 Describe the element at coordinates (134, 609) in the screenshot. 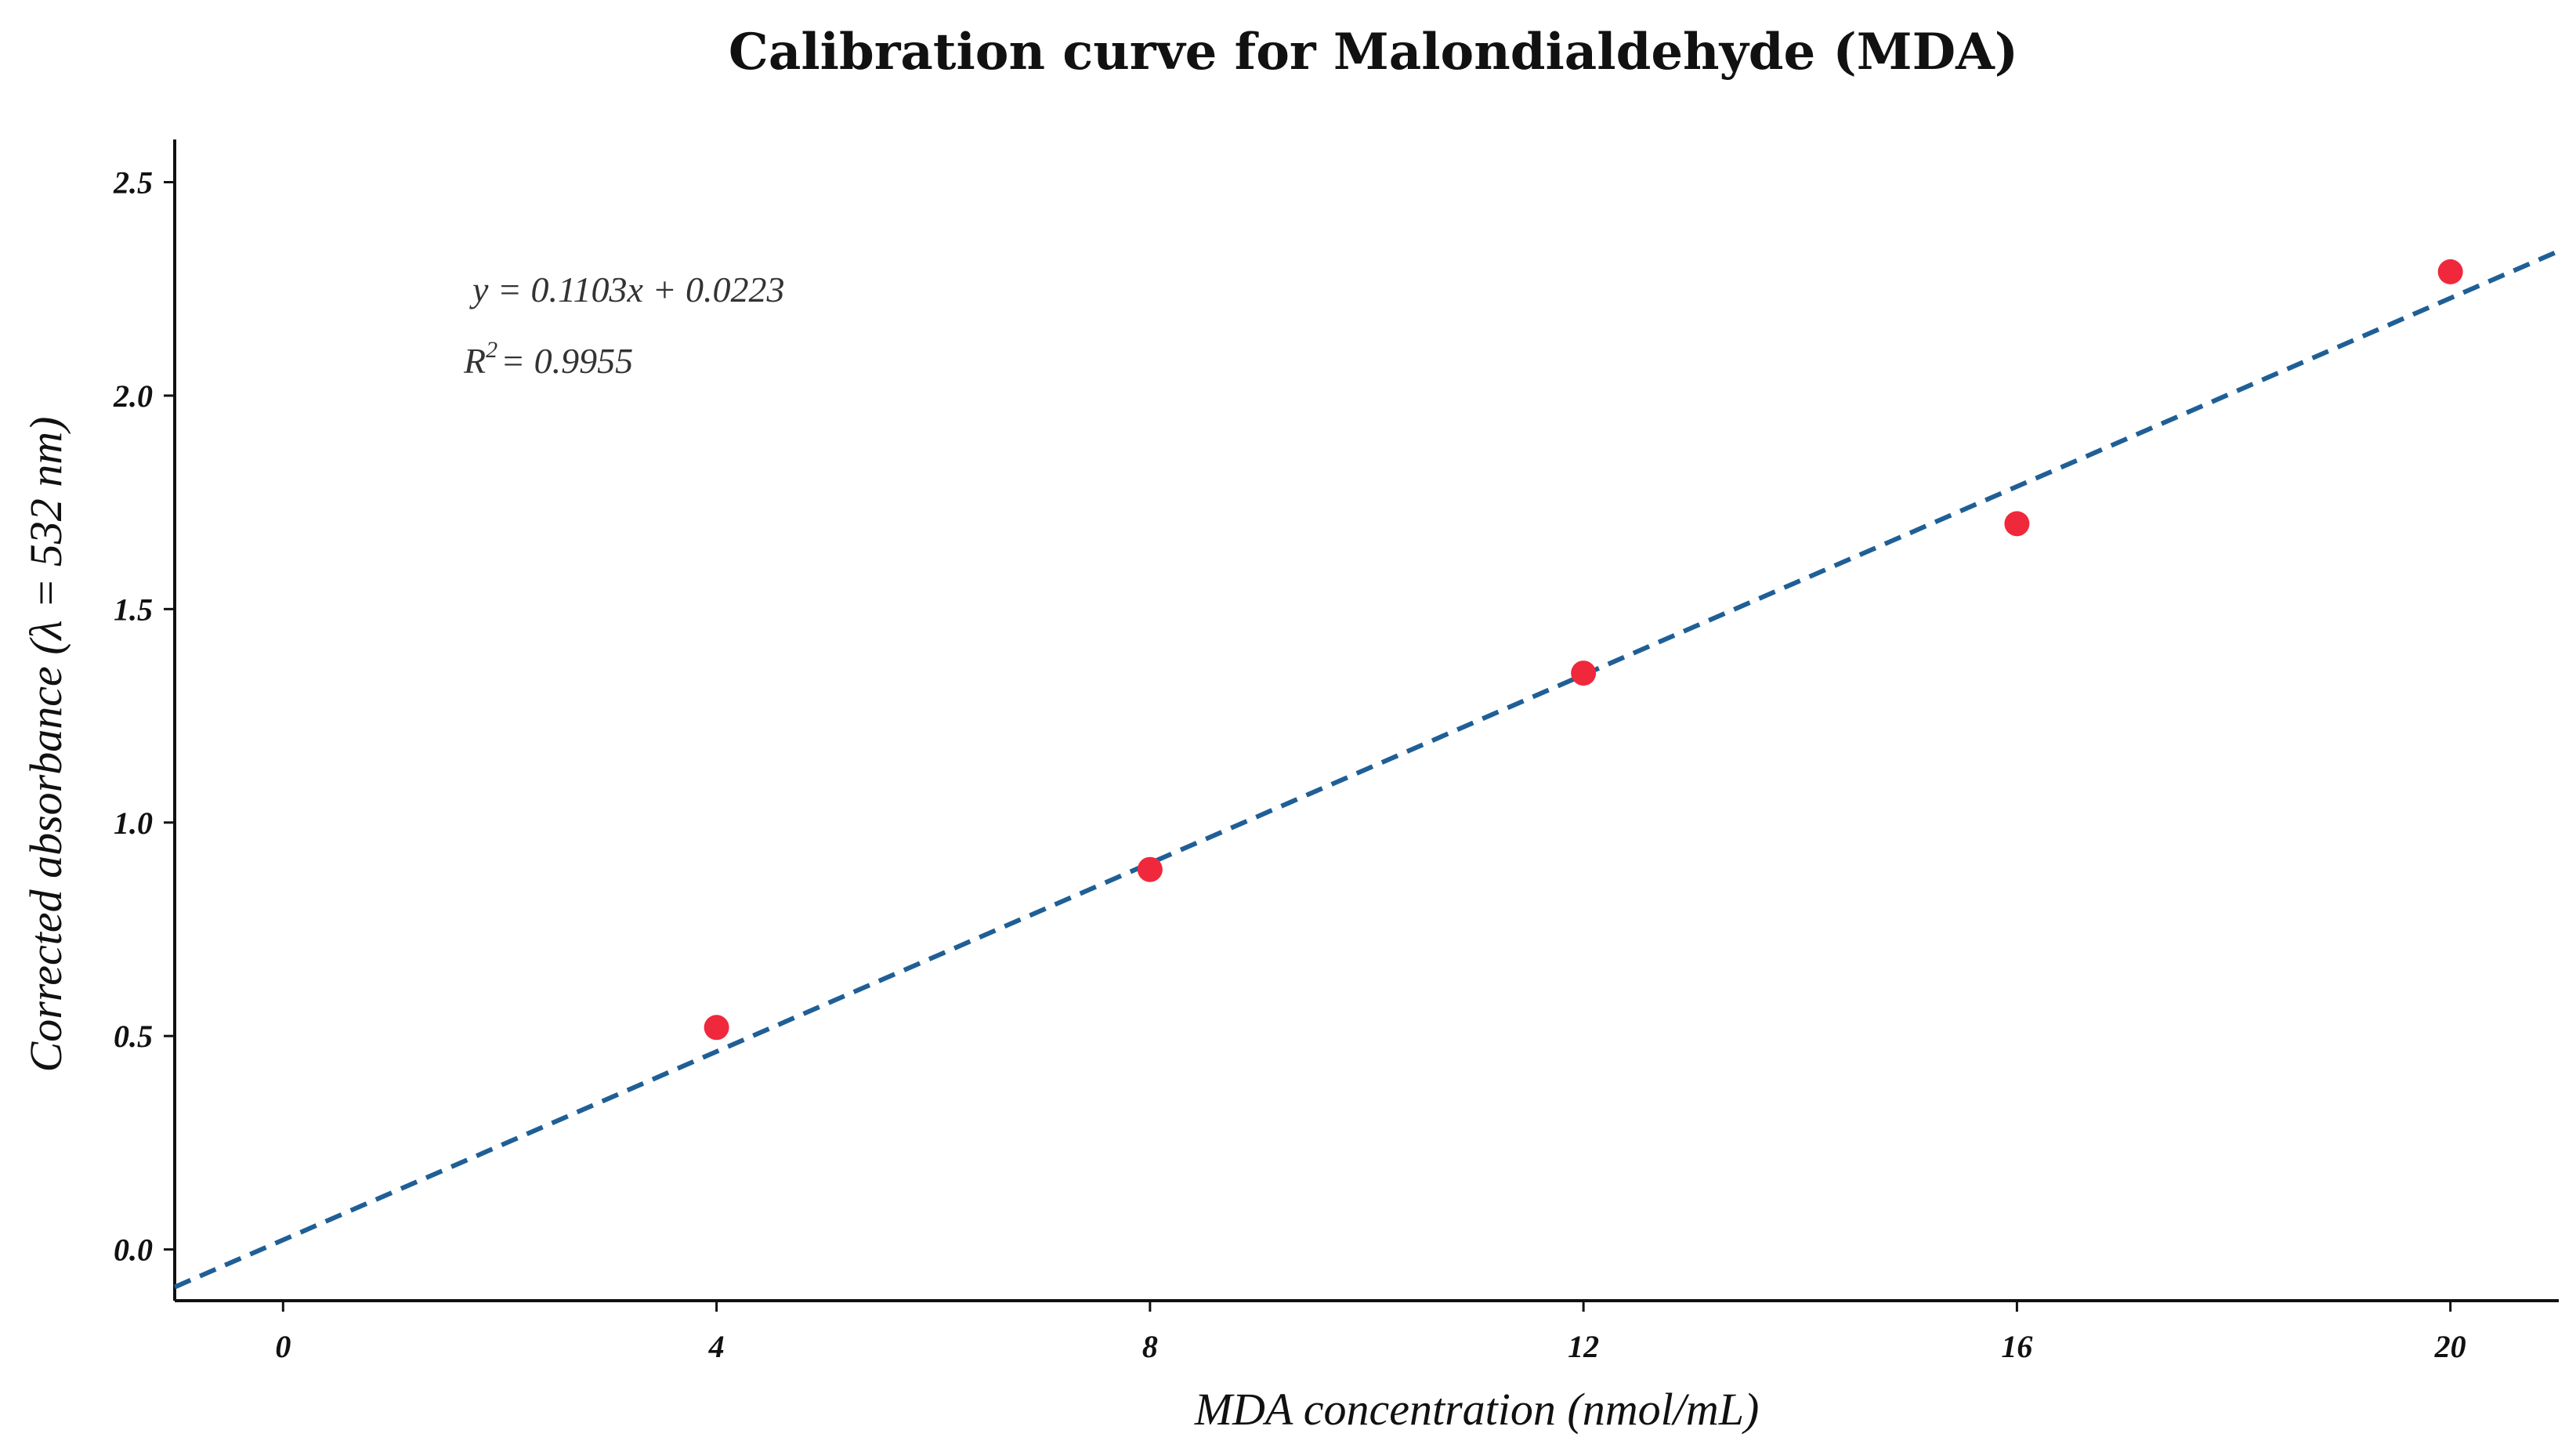

I see `y-tick-label: 1.5` at that location.